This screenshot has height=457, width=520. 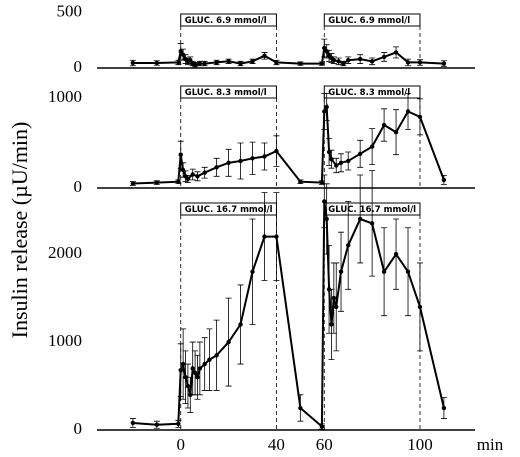 What do you see at coordinates (229, 210) in the screenshot?
I see `stimulus-label: GLUC. 16.7 mmol/l` at bounding box center [229, 210].